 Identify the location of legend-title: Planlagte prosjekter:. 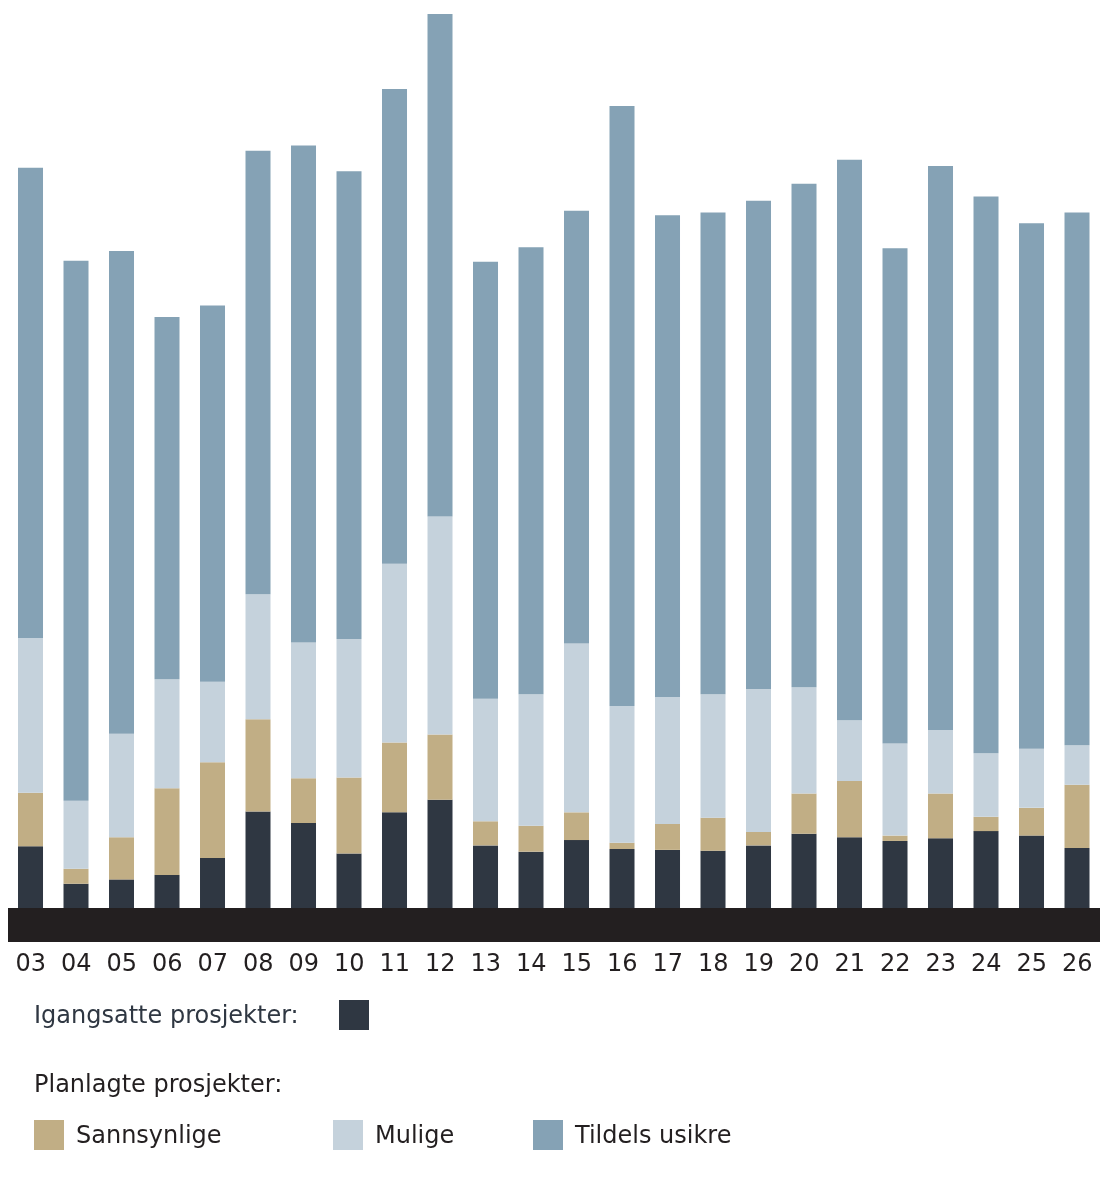
(159, 1084).